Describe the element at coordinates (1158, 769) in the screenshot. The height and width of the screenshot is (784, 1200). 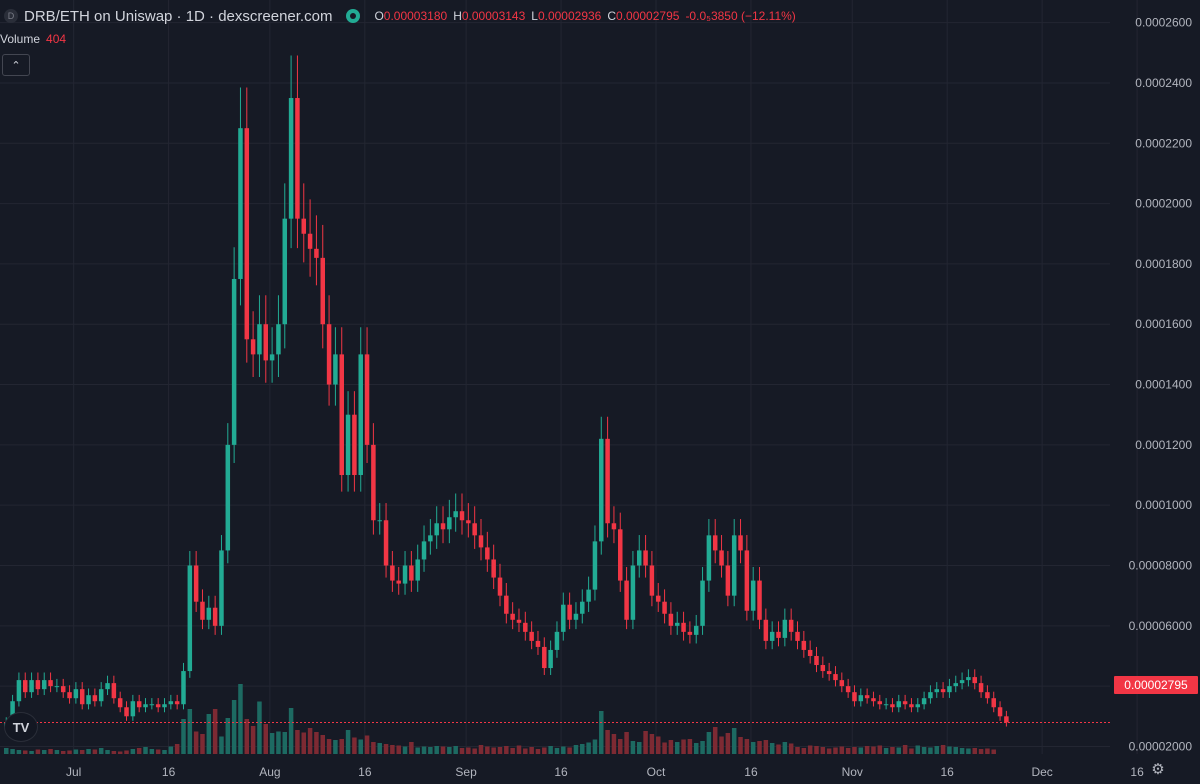
I see `gear-icon: ⚙` at that location.